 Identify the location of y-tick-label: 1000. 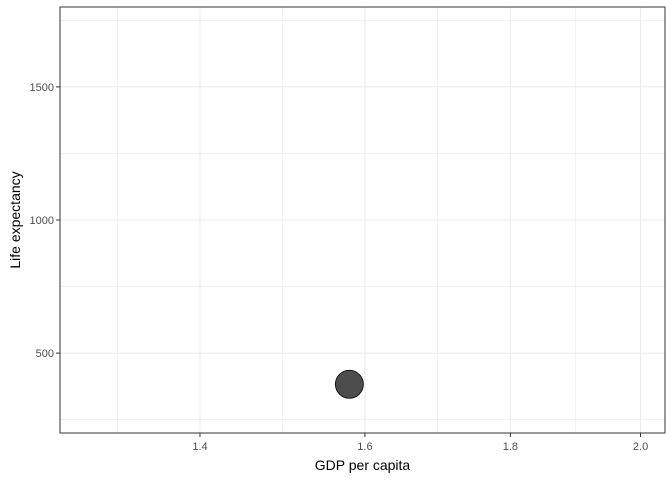
(42, 221).